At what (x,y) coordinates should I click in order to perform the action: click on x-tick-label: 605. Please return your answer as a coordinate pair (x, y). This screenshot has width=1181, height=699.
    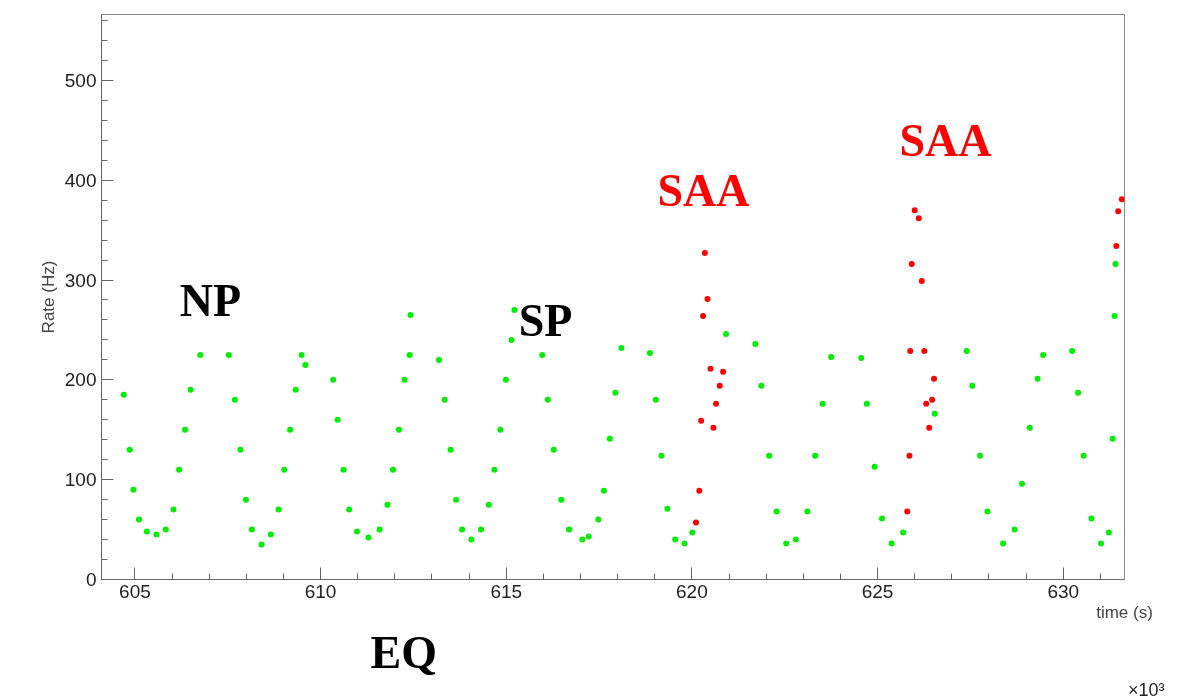
    Looking at the image, I should click on (135, 591).